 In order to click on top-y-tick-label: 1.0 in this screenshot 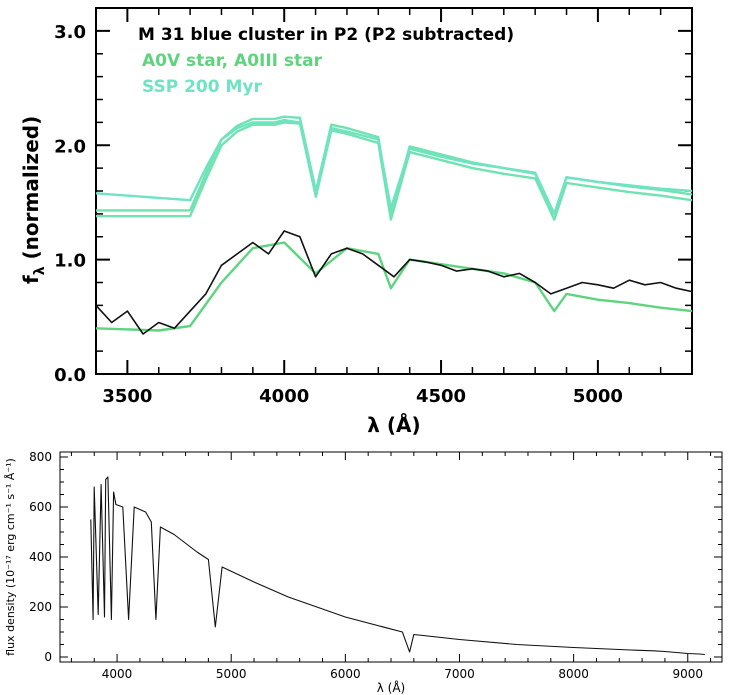, I will do `click(70, 261)`.